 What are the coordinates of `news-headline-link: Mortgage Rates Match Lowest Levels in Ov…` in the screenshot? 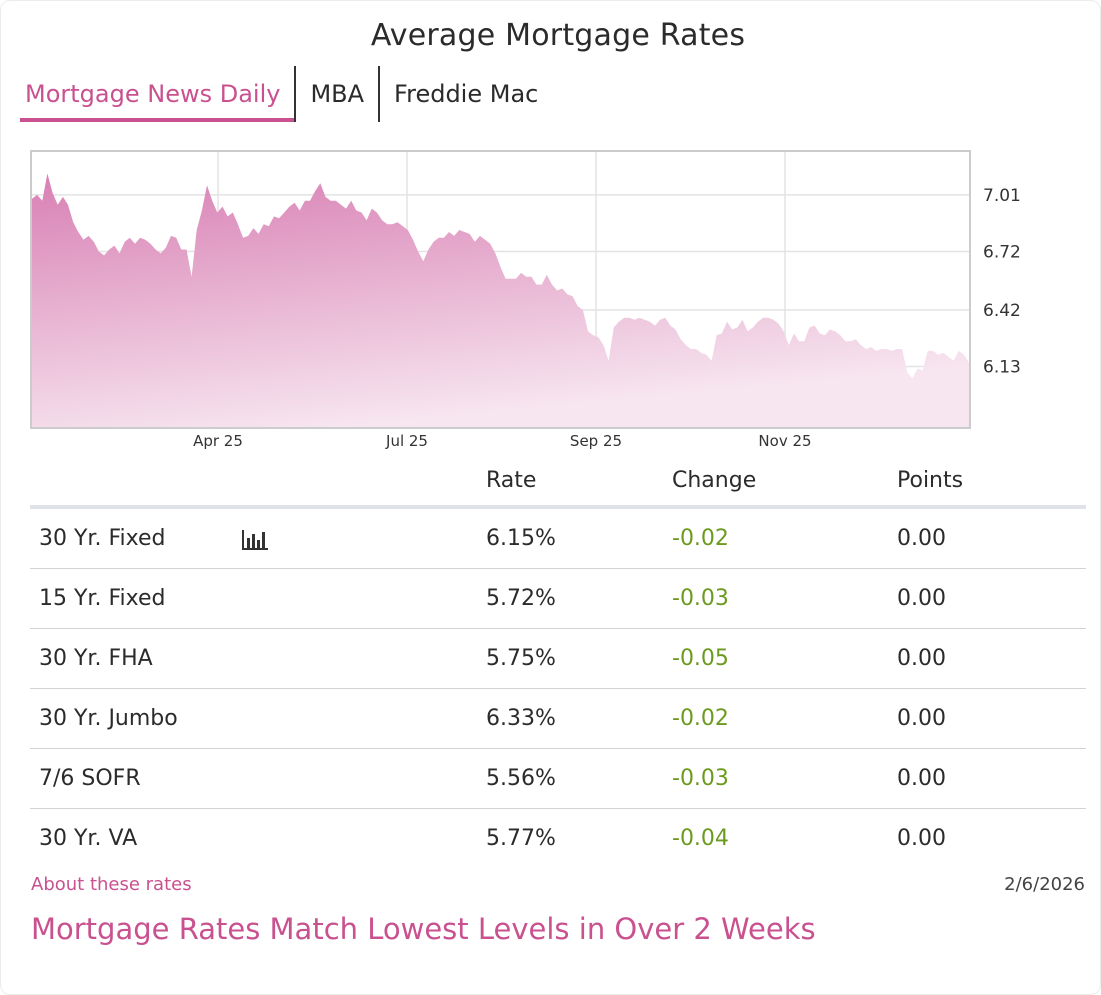 It's located at (423, 929).